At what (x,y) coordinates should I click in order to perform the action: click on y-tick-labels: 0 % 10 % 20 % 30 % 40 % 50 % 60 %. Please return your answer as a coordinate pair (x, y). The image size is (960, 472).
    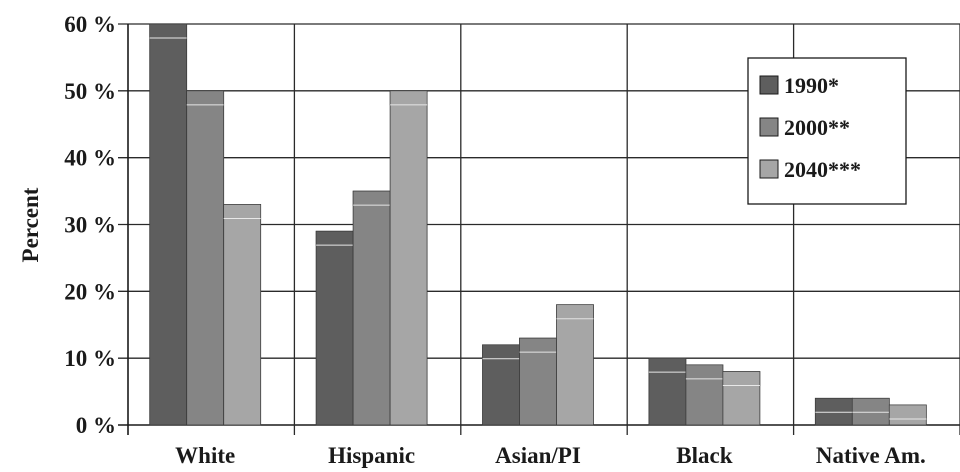
    Looking at the image, I should click on (90, 225).